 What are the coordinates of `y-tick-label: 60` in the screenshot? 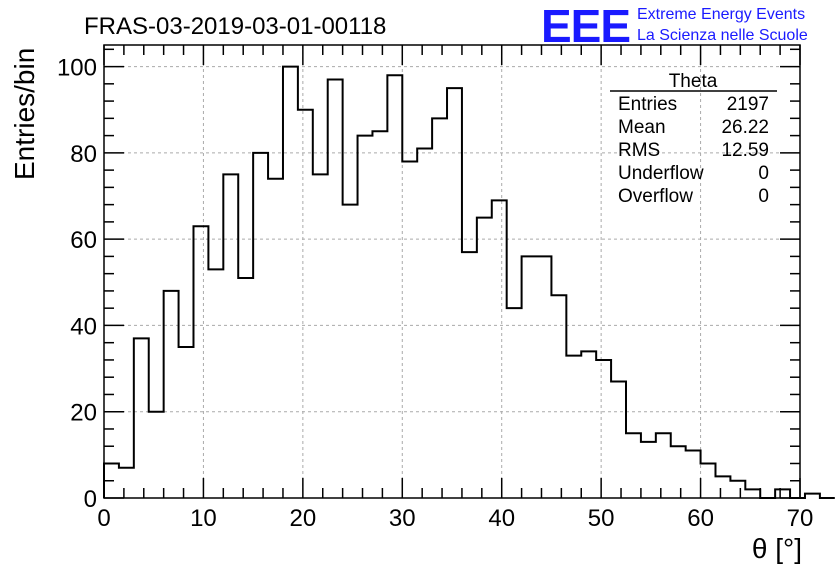 It's located at (83, 240).